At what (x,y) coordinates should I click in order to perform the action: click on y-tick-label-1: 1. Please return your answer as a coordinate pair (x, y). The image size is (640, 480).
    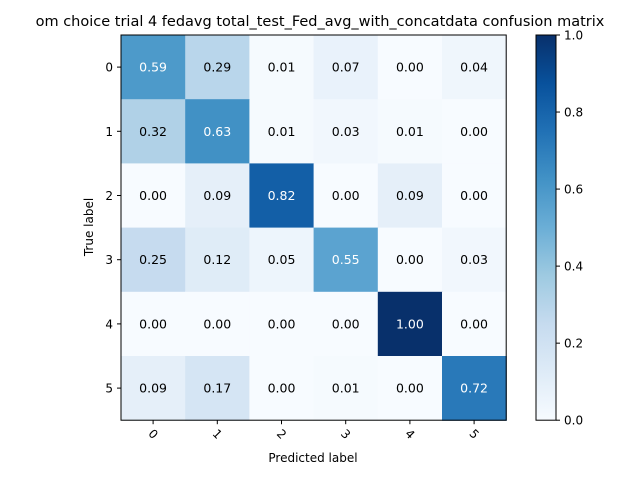
    Looking at the image, I should click on (109, 132).